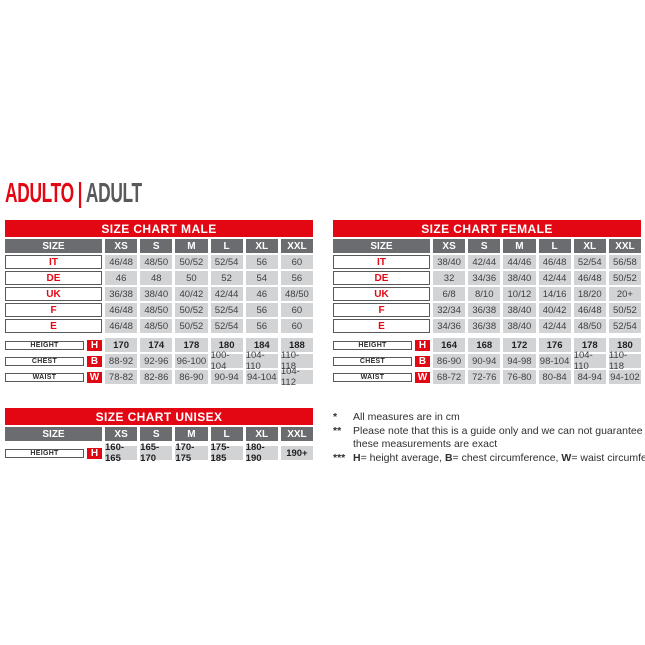  What do you see at coordinates (519, 262) in the screenshot?
I see `size-cell: 44/46` at bounding box center [519, 262].